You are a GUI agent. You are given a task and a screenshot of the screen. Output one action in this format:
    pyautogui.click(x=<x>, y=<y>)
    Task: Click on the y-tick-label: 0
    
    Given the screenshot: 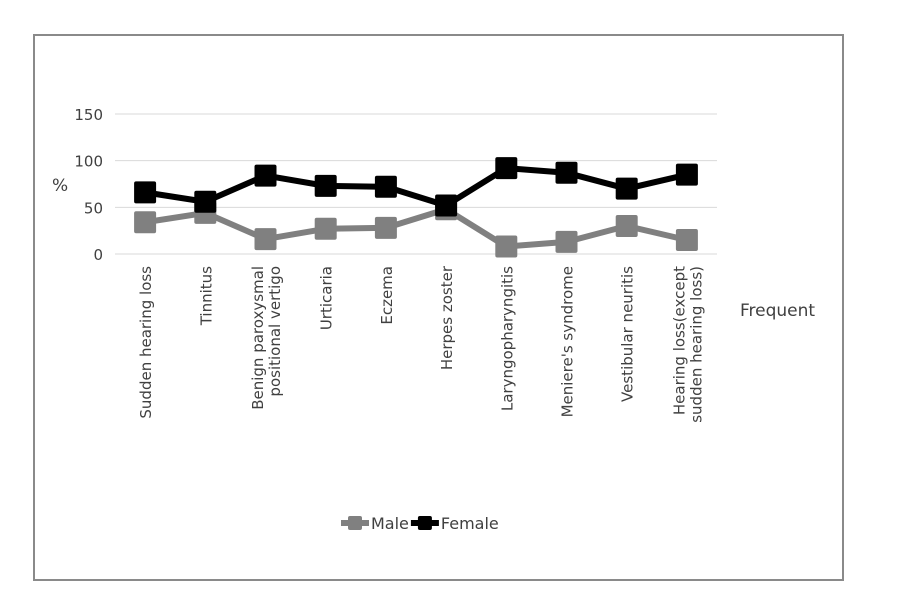 What is the action you would take?
    pyautogui.click(x=98, y=255)
    